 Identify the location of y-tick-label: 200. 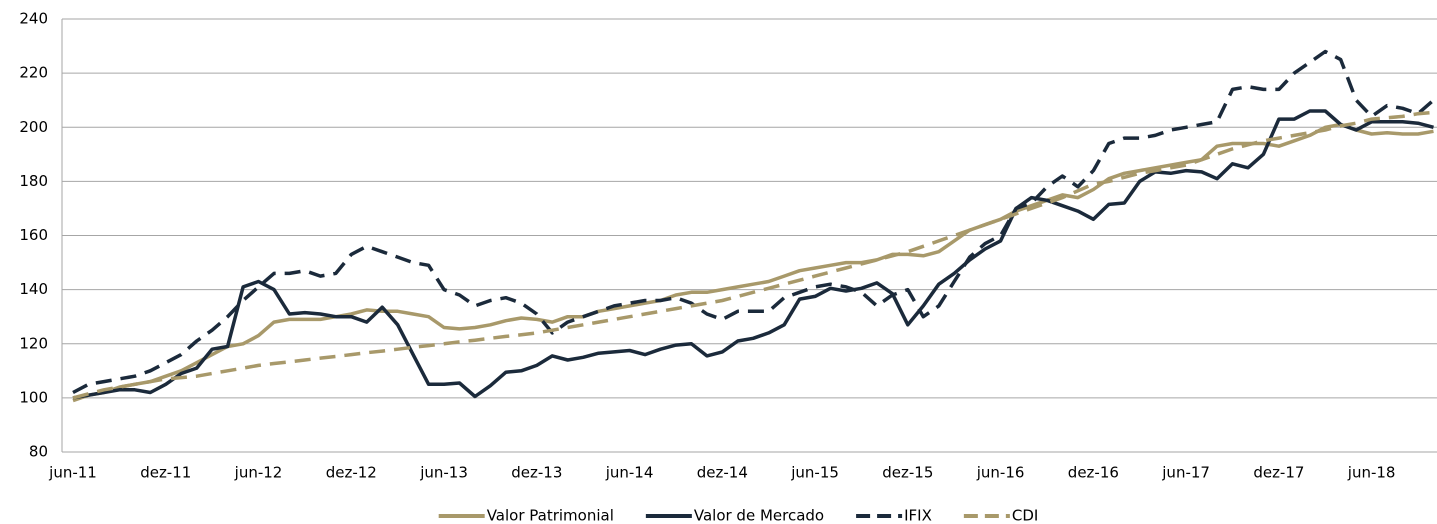
(33, 127).